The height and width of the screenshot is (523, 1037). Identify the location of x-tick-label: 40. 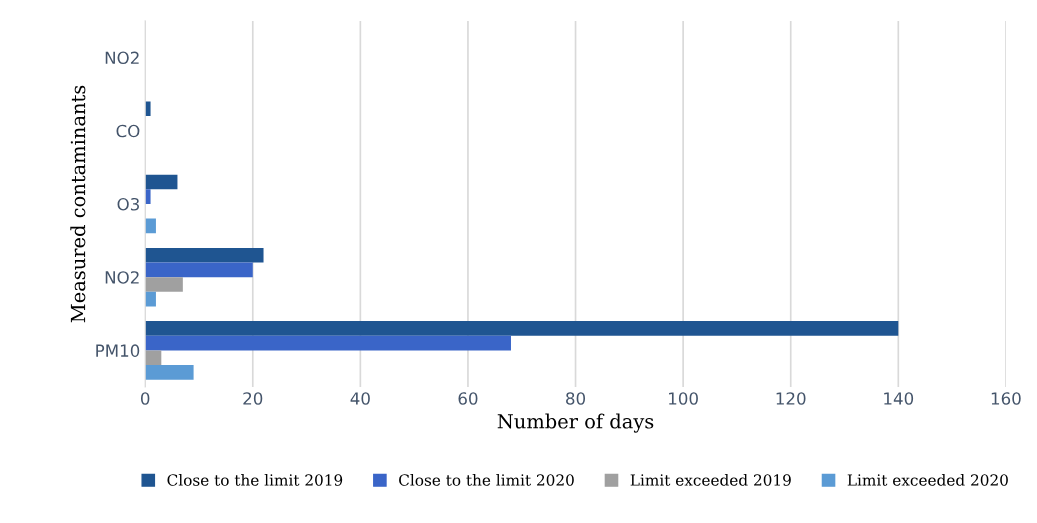
(360, 398).